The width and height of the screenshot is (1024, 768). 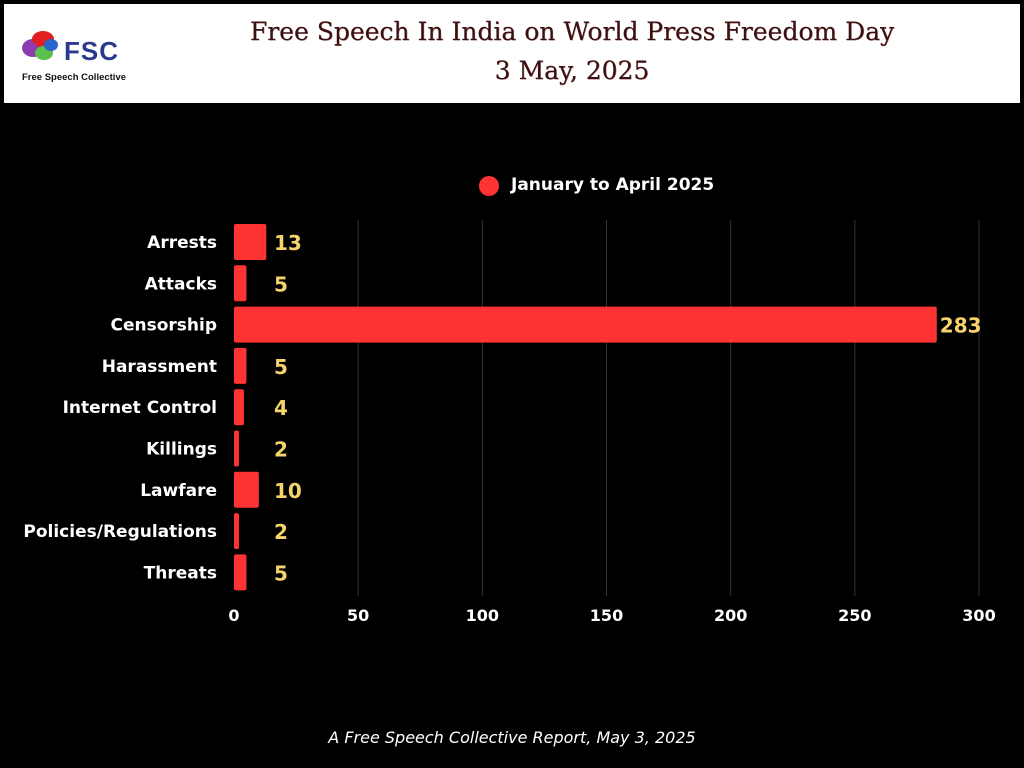 What do you see at coordinates (613, 185) in the screenshot?
I see `legend-label: January to April 2025` at bounding box center [613, 185].